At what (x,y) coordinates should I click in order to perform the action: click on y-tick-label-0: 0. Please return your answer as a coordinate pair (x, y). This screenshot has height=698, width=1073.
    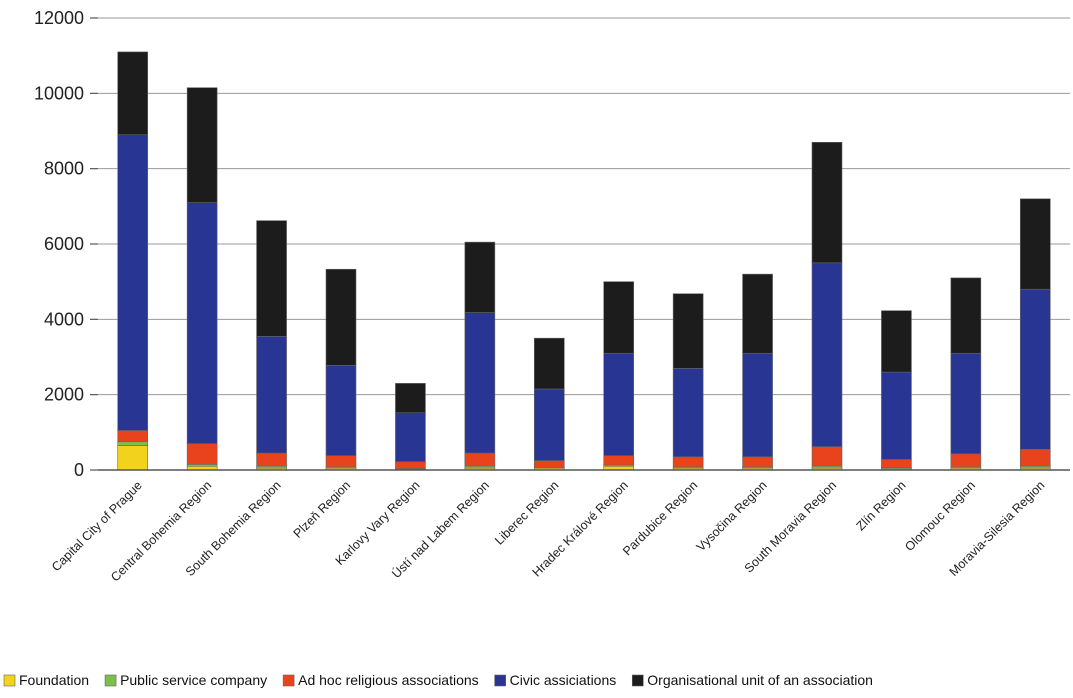
    Looking at the image, I should click on (79, 470).